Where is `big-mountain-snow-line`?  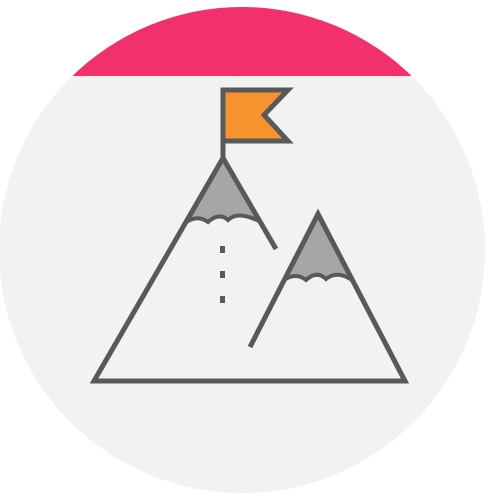
big-mountain-snow-line is located at coordinates (222, 219).